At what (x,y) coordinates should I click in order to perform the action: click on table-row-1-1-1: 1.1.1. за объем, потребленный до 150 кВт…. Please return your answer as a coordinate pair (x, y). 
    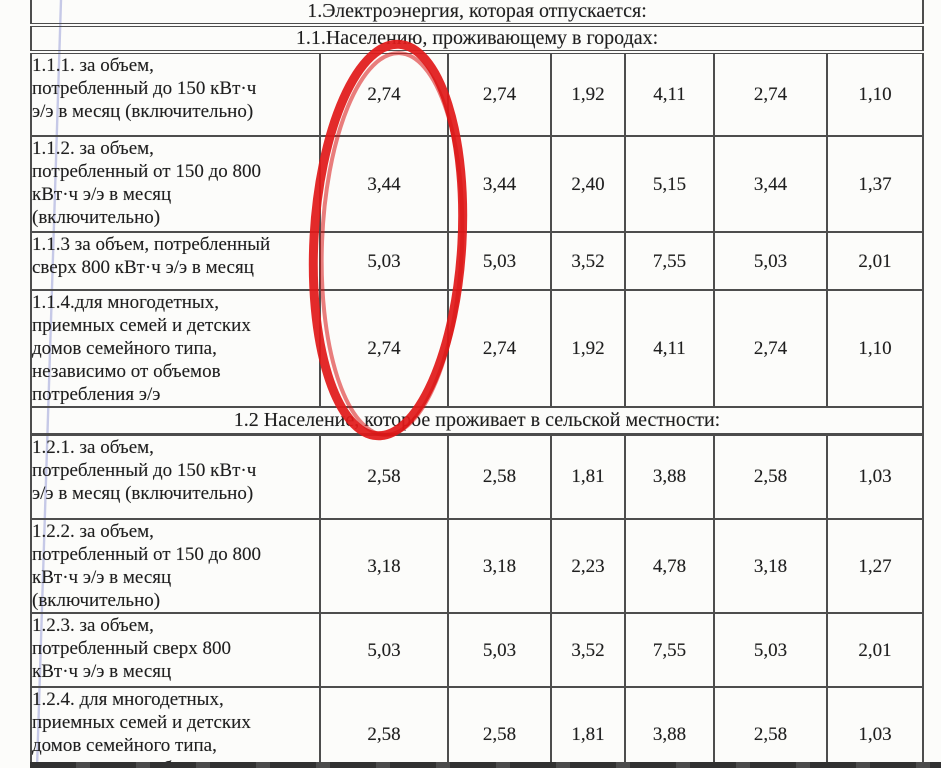
    Looking at the image, I should click on (477, 94).